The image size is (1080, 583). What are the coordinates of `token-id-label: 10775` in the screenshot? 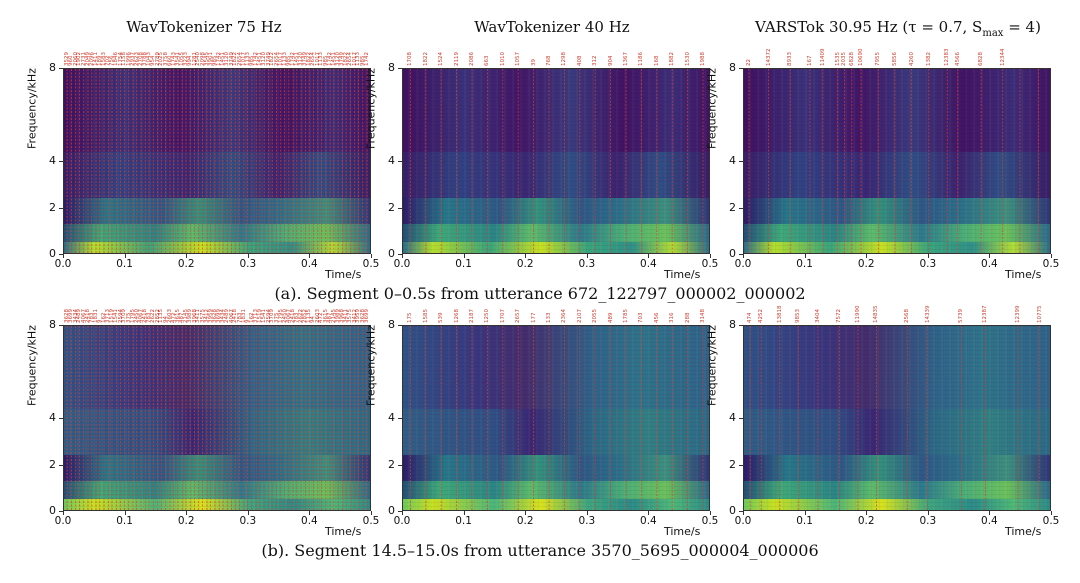 It's located at (1039, 314).